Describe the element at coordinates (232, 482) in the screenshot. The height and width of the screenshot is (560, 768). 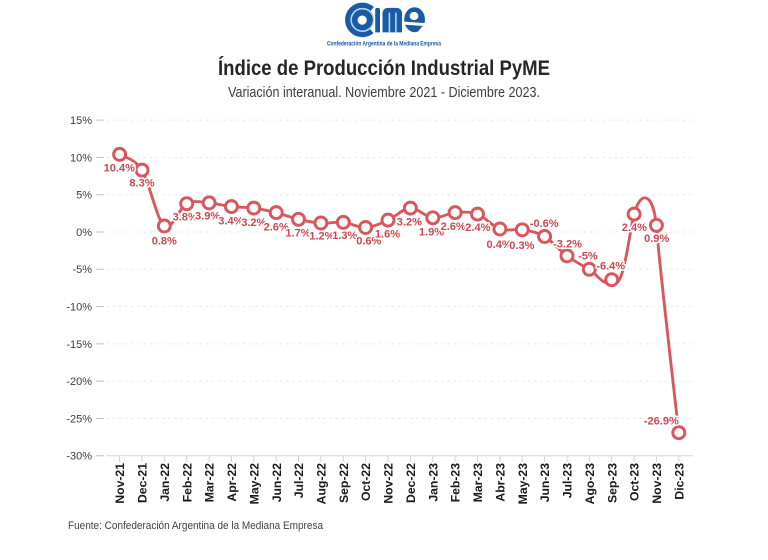
I see `svg-text: Apr-22` at that location.